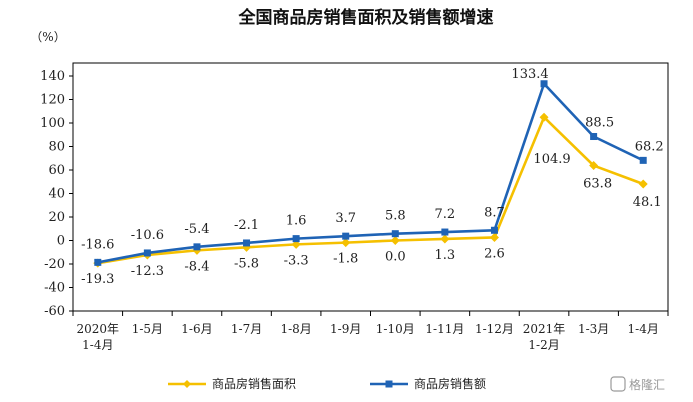 This screenshot has width=693, height=402. I want to click on data-label-sales: 68.2, so click(649, 146).